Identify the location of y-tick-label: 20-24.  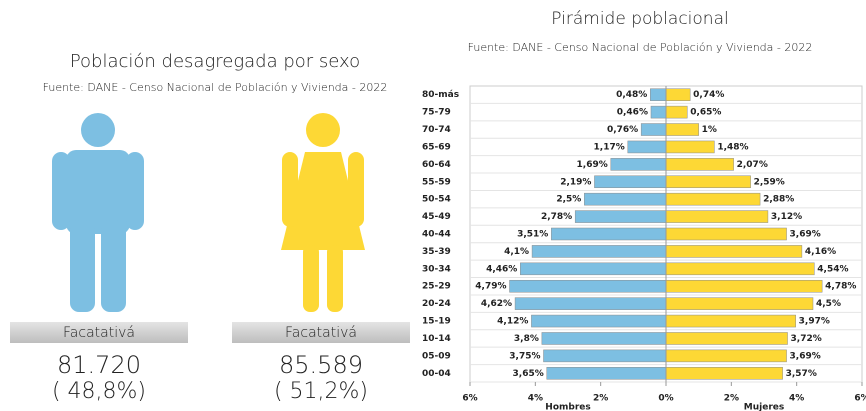
(436, 304).